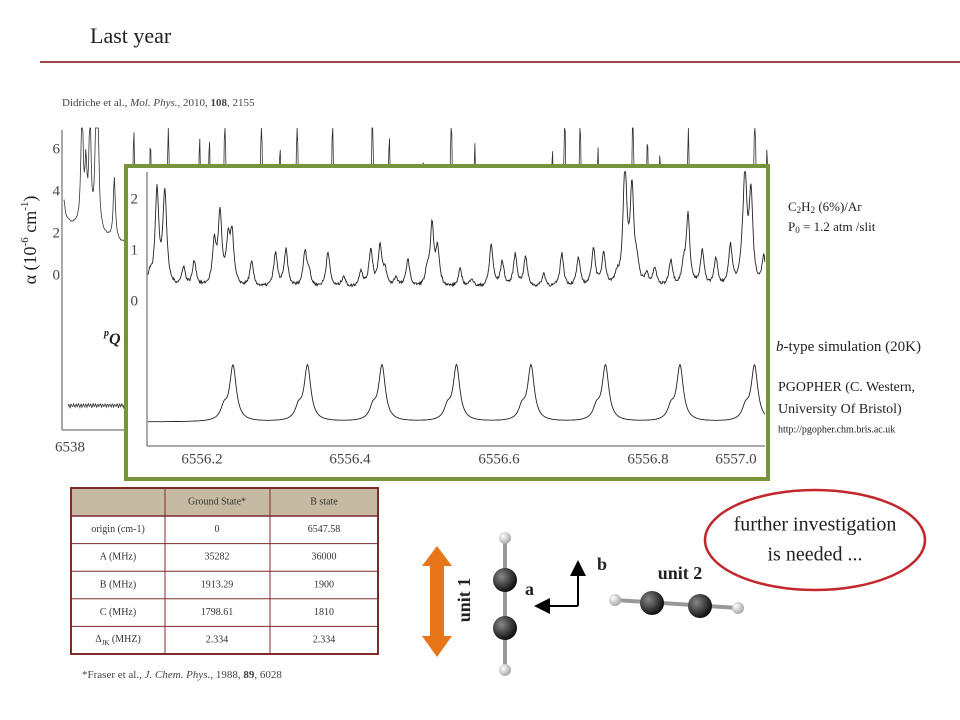  What do you see at coordinates (676, 604) in the screenshot?
I see `molecule-unit2` at bounding box center [676, 604].